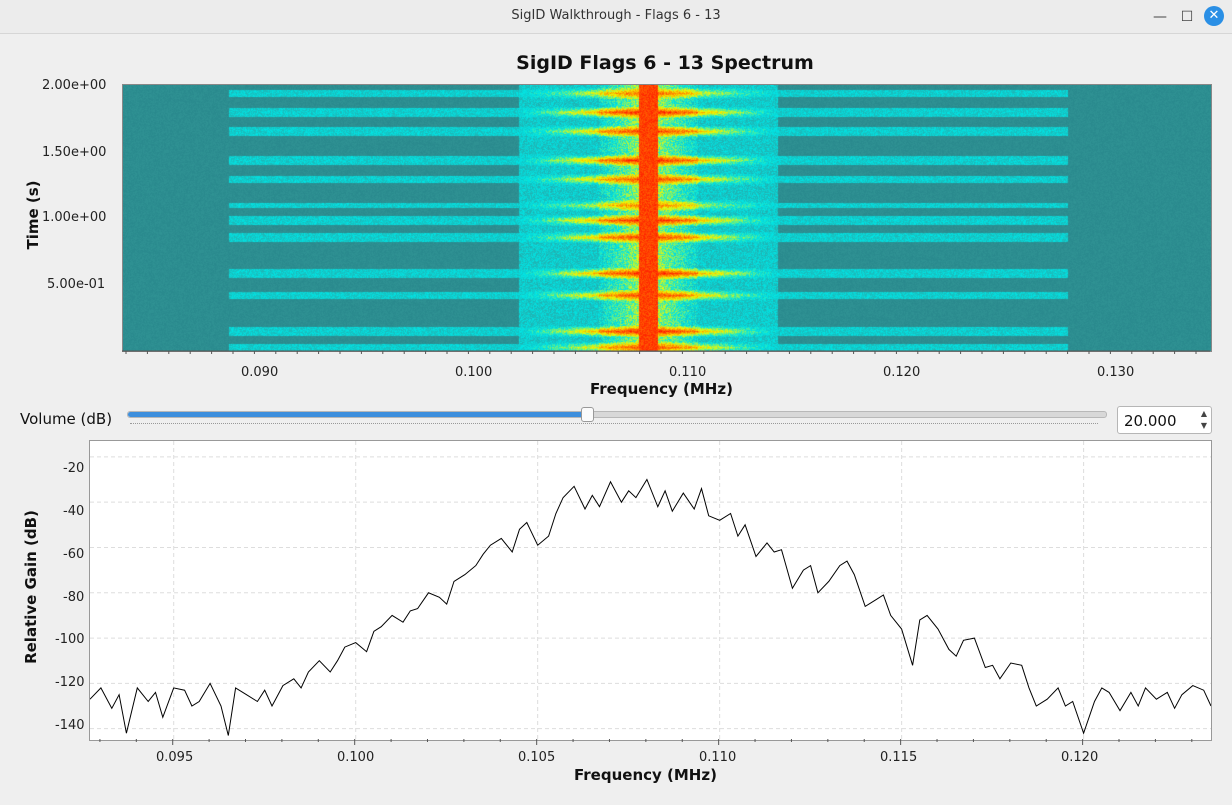  What do you see at coordinates (74, 152) in the screenshot?
I see `waterfall-ytick: 1.50e+00` at bounding box center [74, 152].